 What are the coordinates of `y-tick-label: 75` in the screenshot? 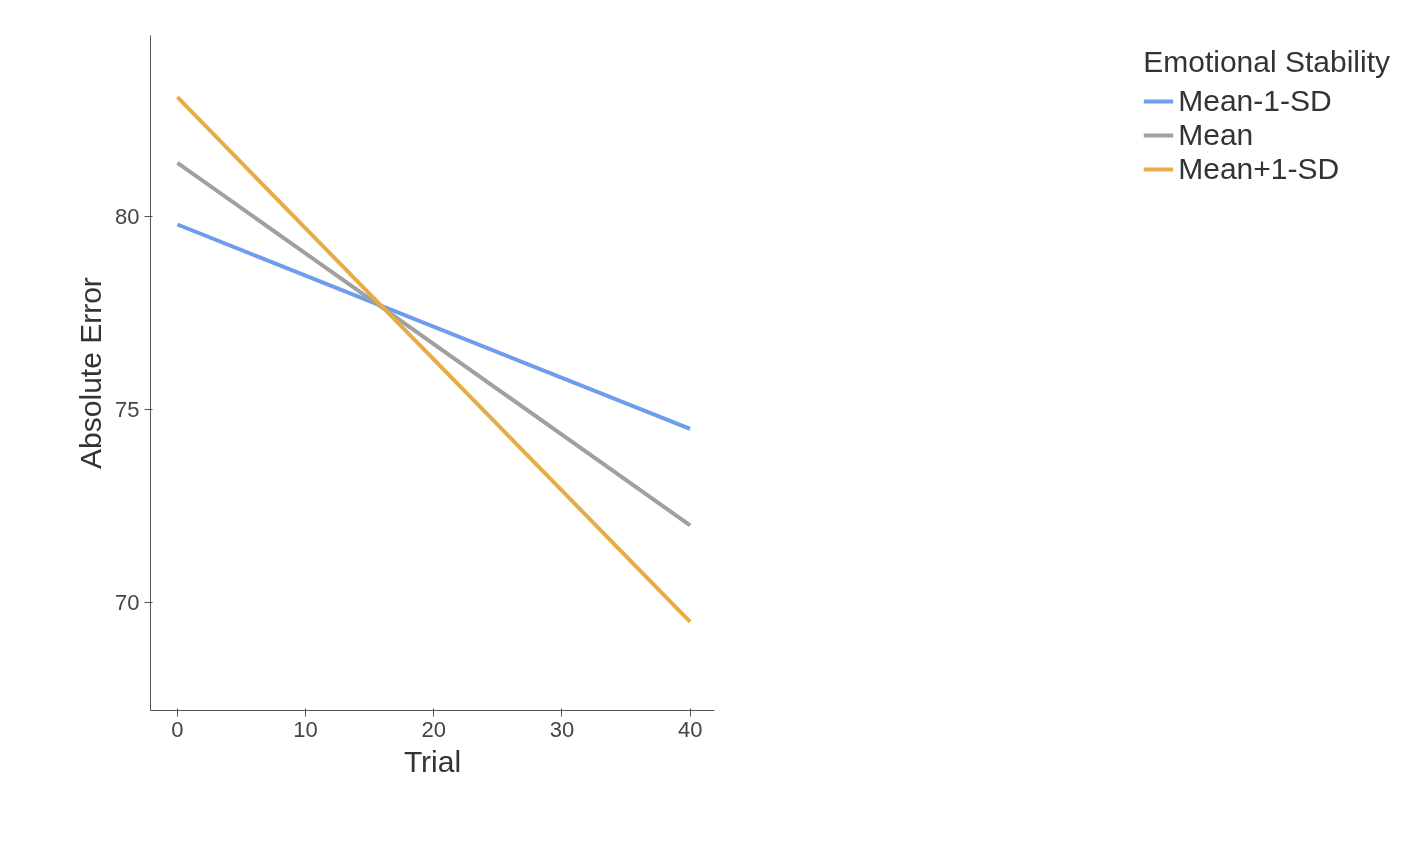 It's located at (127, 410).